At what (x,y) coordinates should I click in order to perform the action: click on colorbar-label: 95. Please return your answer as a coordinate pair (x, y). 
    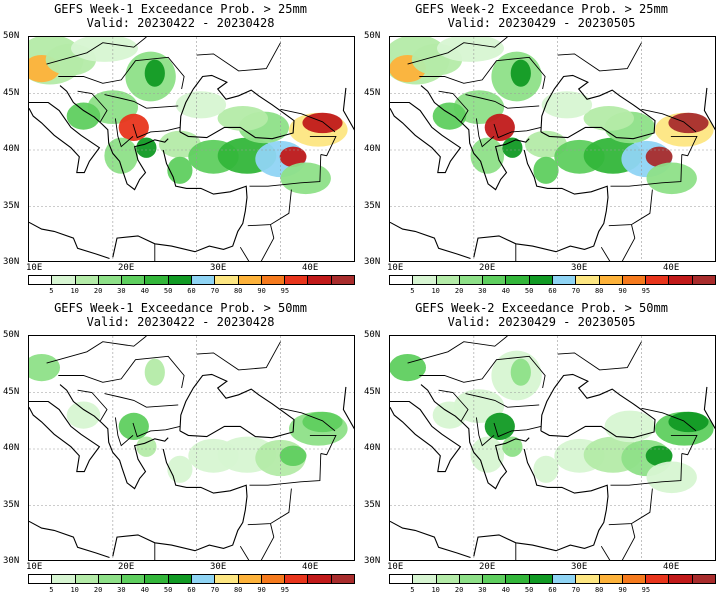
    Looking at the image, I should click on (285, 291).